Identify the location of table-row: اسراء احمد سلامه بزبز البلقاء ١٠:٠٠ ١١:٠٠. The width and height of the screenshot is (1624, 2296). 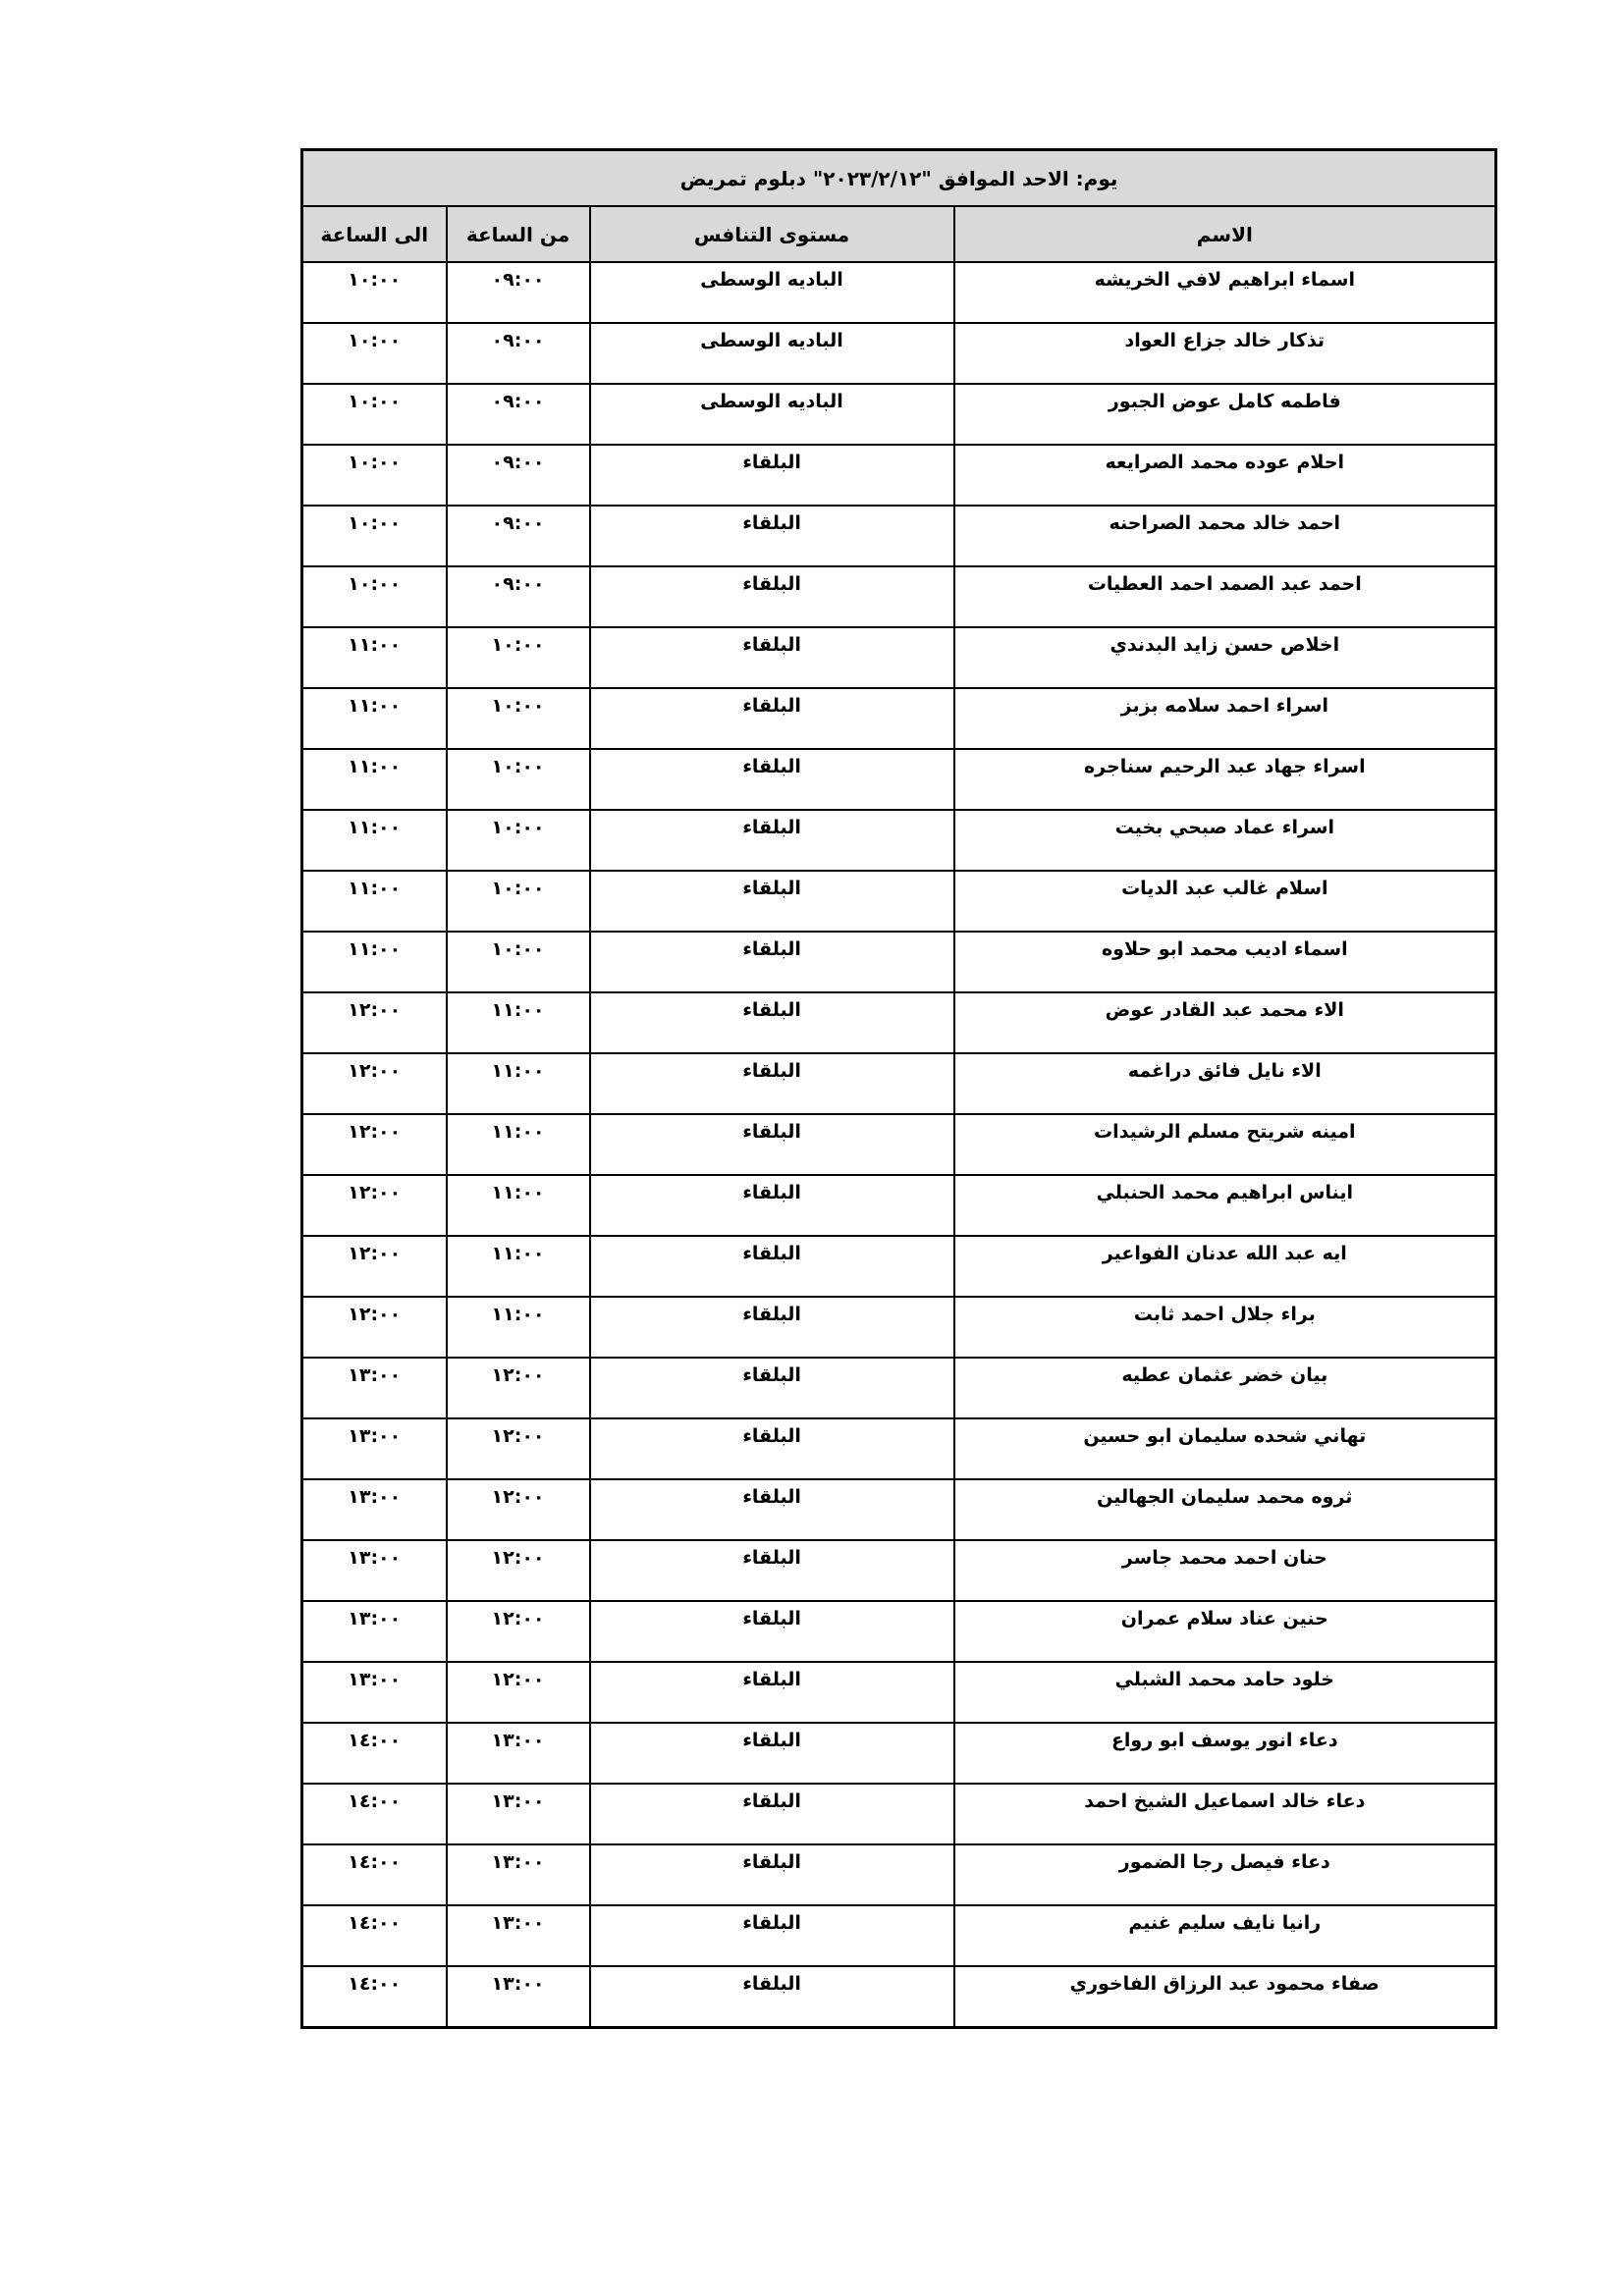
(898, 719).